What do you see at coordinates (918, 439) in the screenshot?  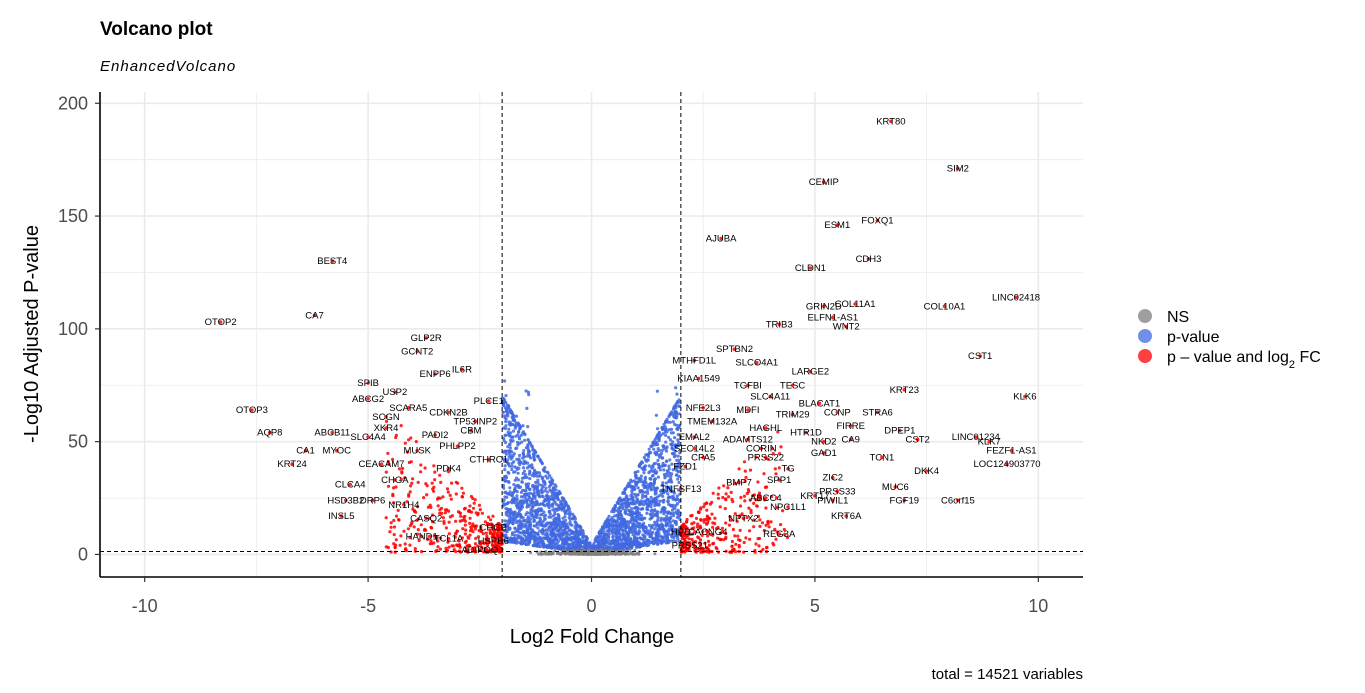 I see `gene-label: CST2` at bounding box center [918, 439].